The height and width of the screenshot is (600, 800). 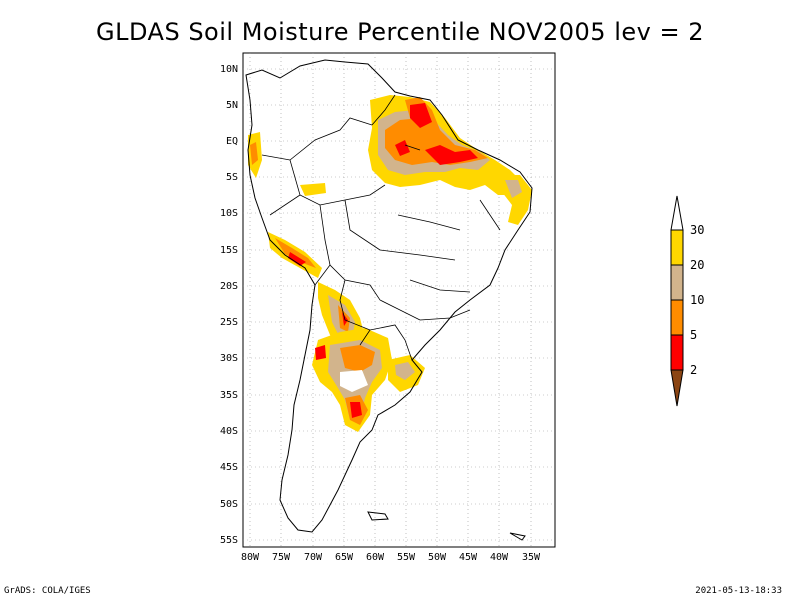 I want to click on legend-label: 2, so click(x=693, y=370).